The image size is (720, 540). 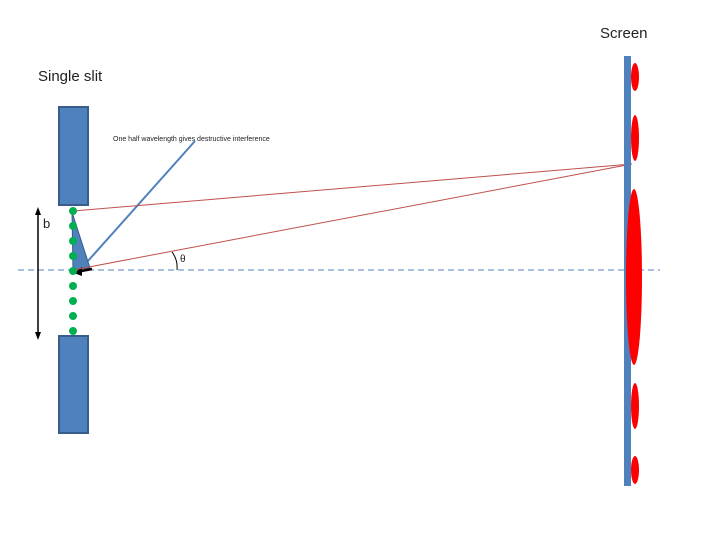 I want to click on angle-arc, so click(x=174, y=261).